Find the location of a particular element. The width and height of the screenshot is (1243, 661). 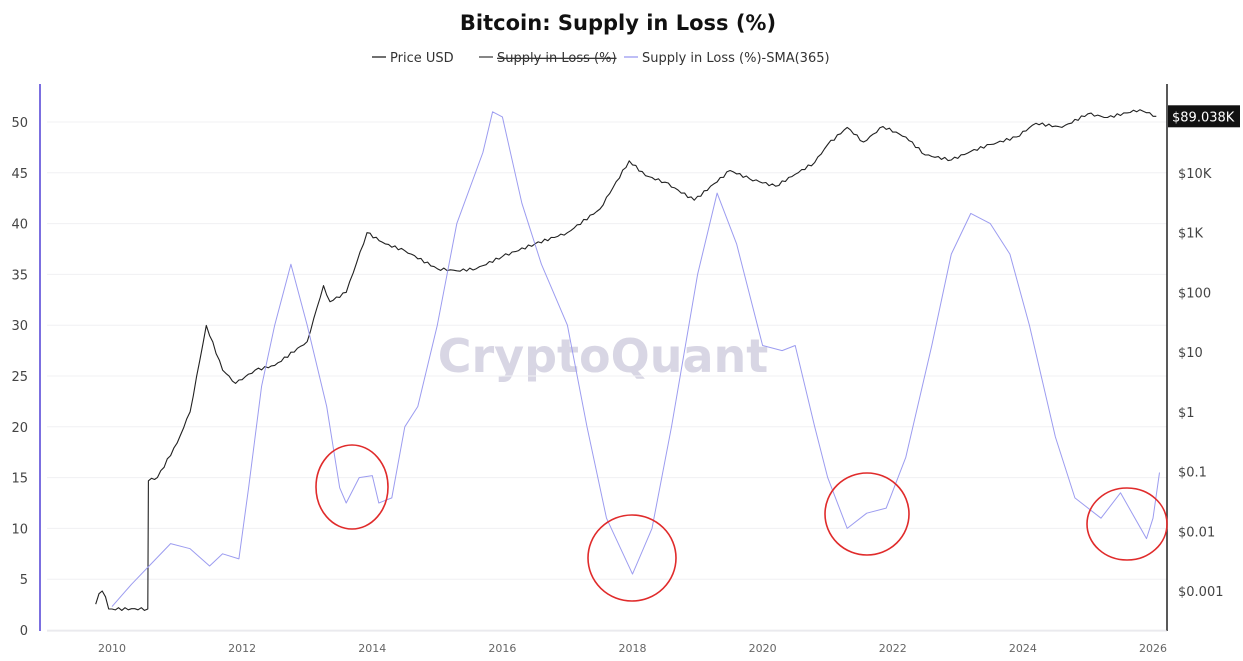

y-left-tick-label: 30 is located at coordinates (19, 326).